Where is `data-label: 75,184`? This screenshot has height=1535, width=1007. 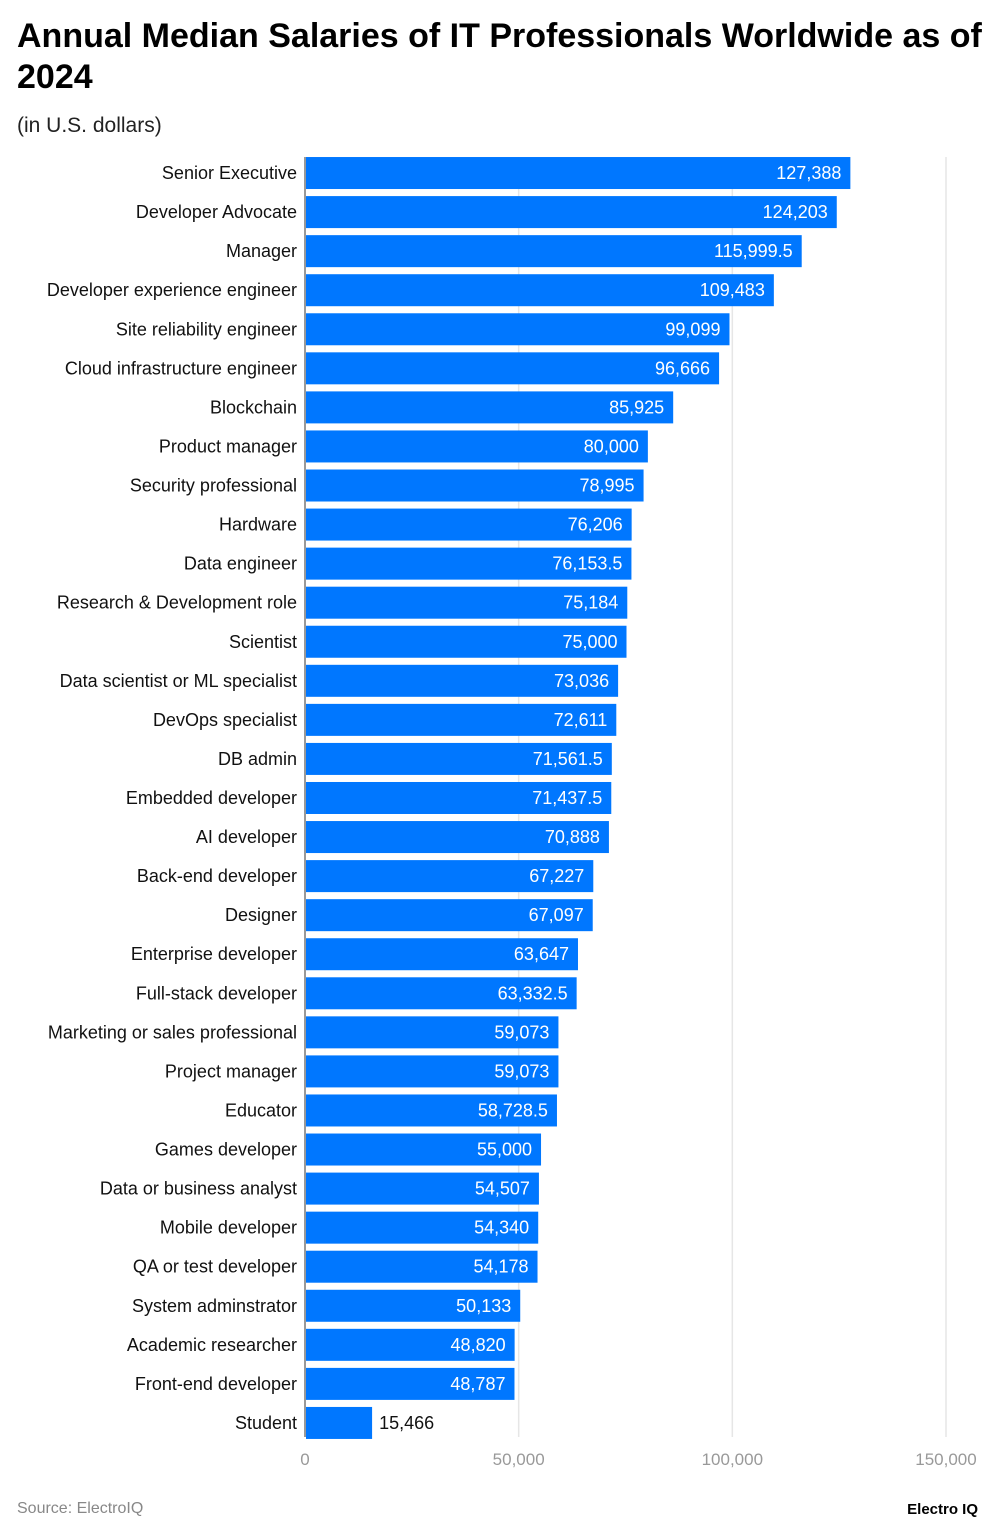 data-label: 75,184 is located at coordinates (590, 603).